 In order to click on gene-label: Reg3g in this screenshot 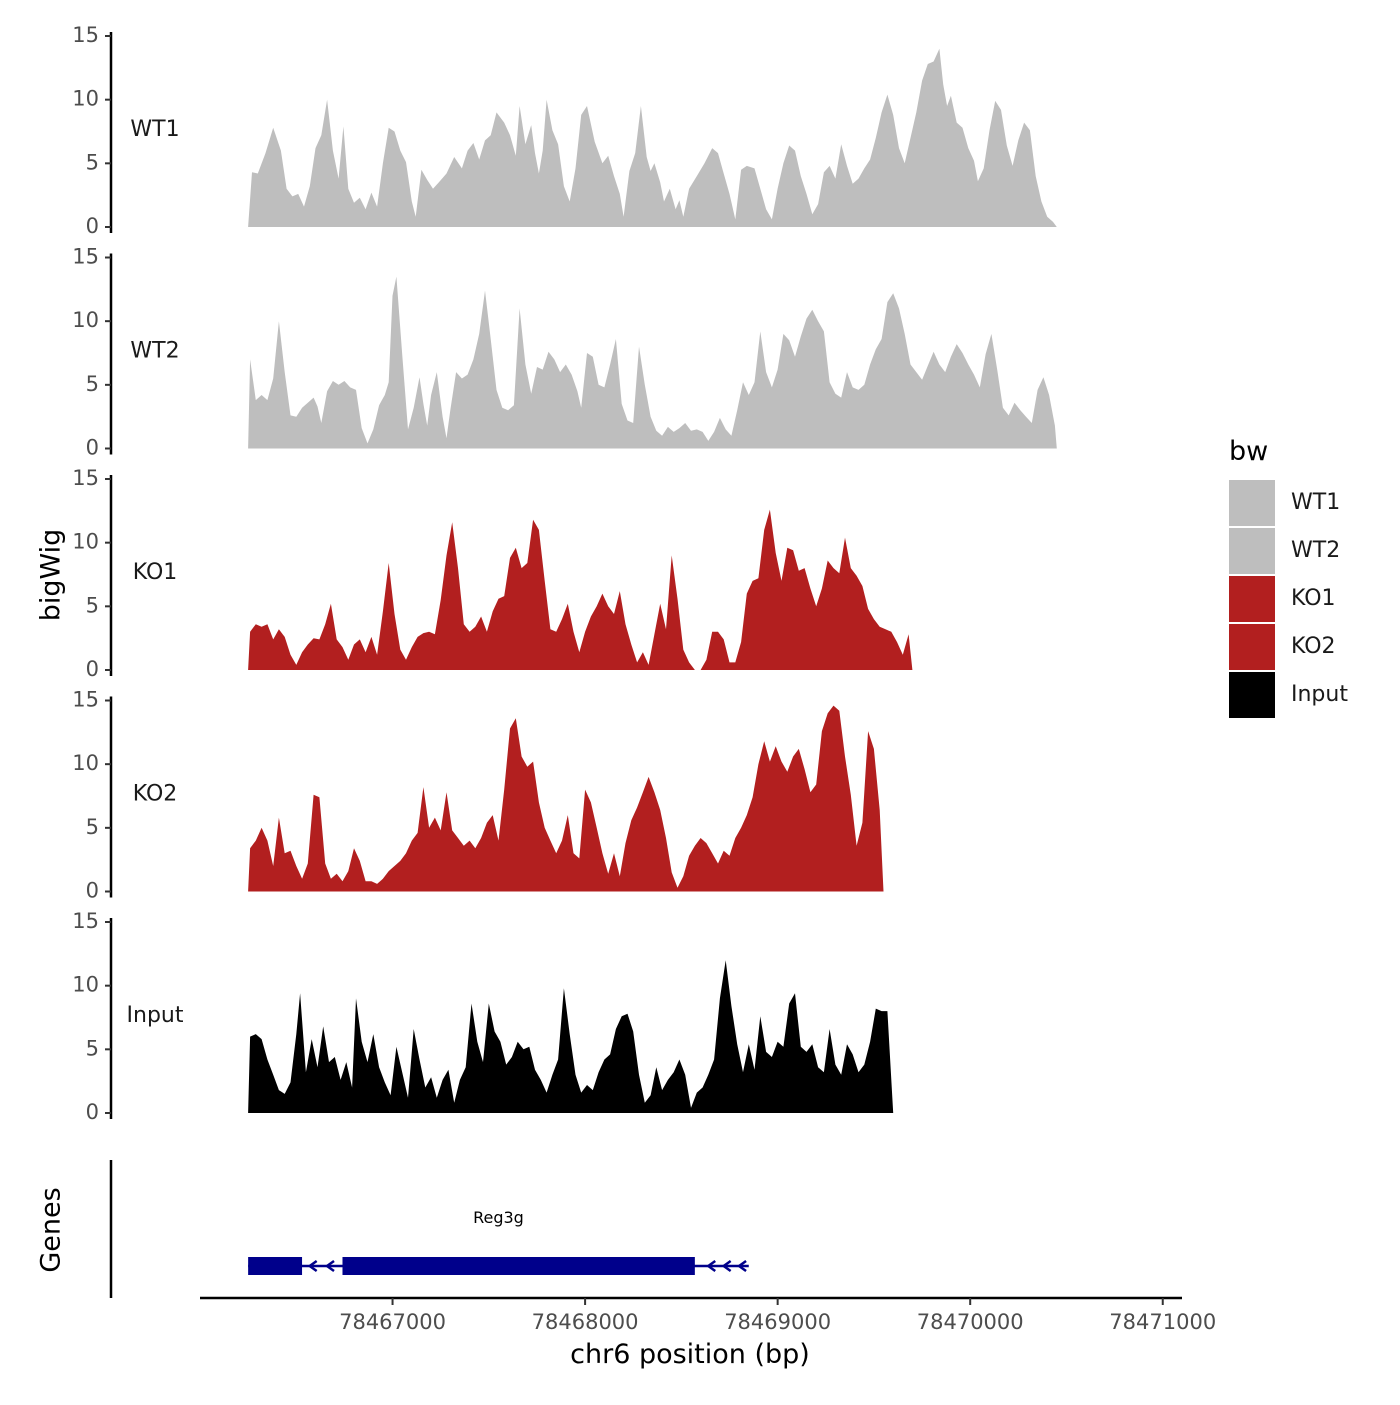, I will do `click(498, 1217)`.